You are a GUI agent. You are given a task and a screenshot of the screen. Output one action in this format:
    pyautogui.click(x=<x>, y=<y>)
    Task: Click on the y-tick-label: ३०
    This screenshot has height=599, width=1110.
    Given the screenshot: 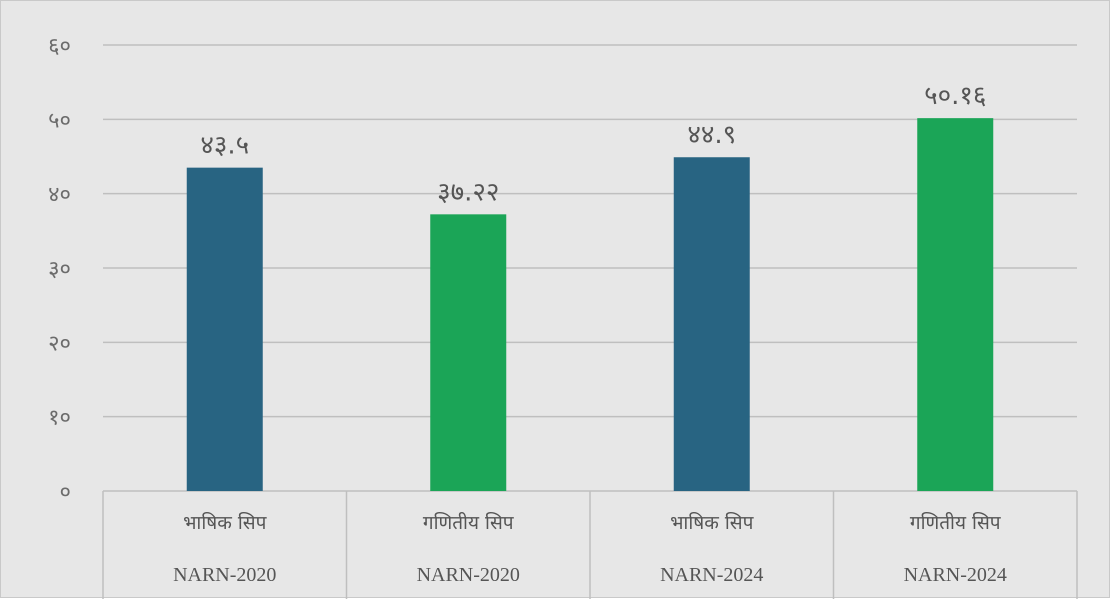 What is the action you would take?
    pyautogui.click(x=59, y=269)
    